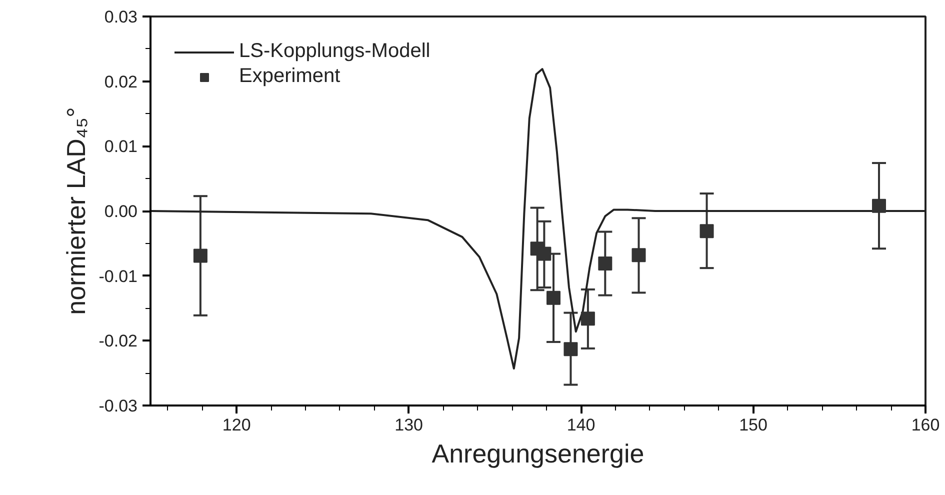 The height and width of the screenshot is (495, 945). I want to click on x-tick-label: 160, so click(925, 425).